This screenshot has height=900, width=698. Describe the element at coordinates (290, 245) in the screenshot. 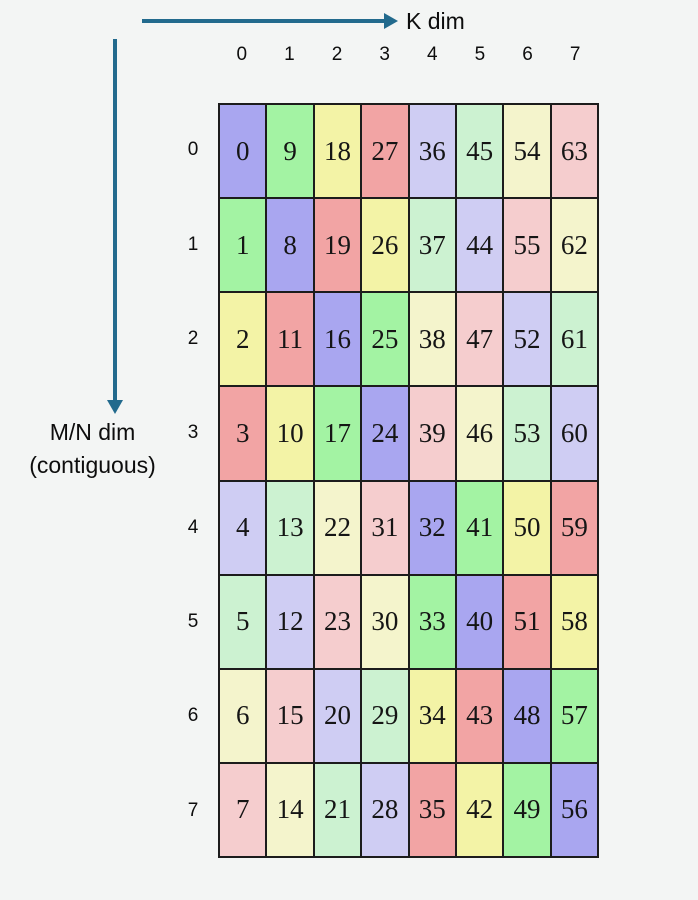

I see `grid-cell-r1-c1: 8` at that location.